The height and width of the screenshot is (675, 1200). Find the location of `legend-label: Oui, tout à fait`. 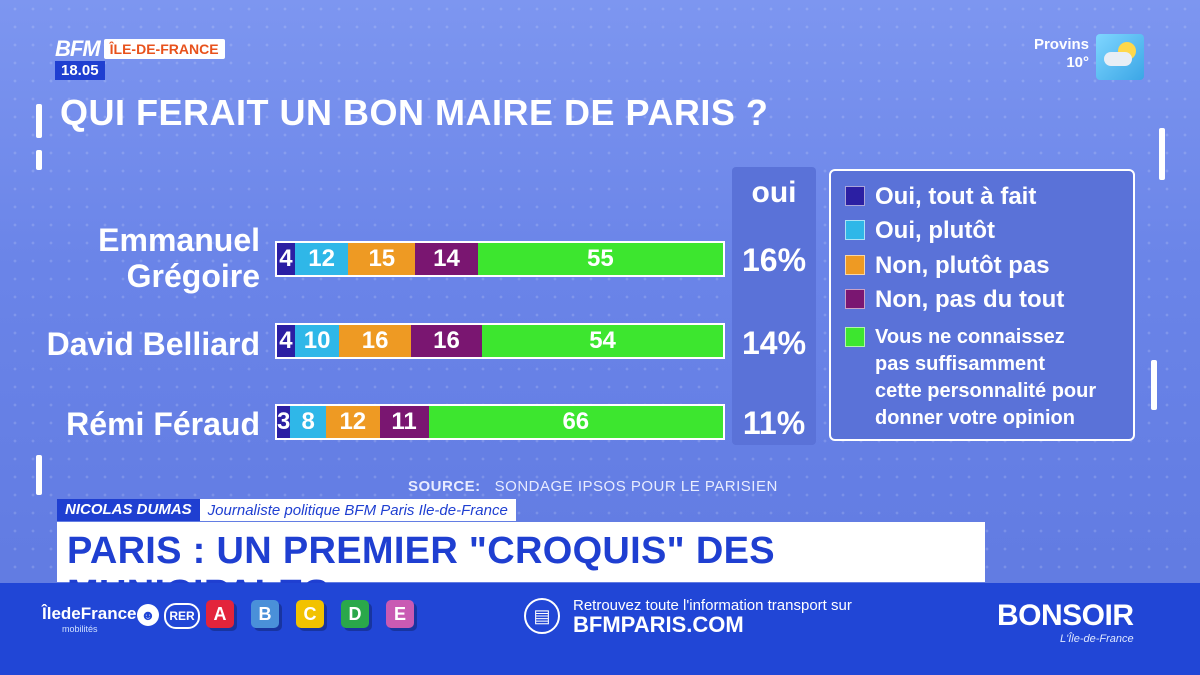

legend-label: Oui, tout à fait is located at coordinates (956, 196).